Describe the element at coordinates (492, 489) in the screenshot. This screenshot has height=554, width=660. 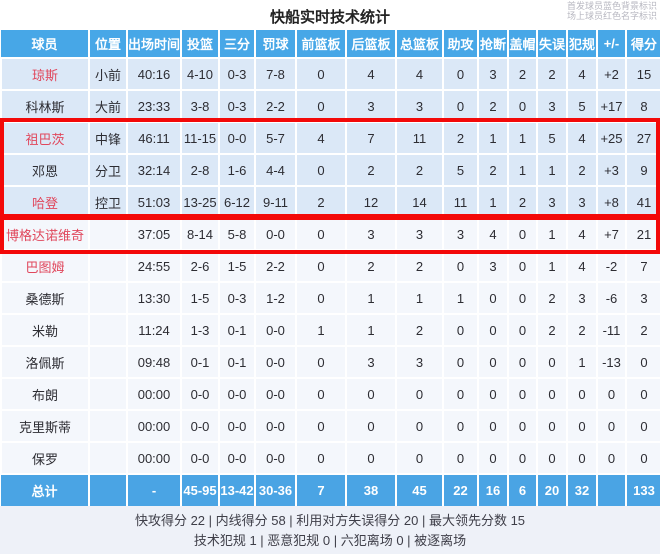
I see `totals-stat-cell: 16` at that location.